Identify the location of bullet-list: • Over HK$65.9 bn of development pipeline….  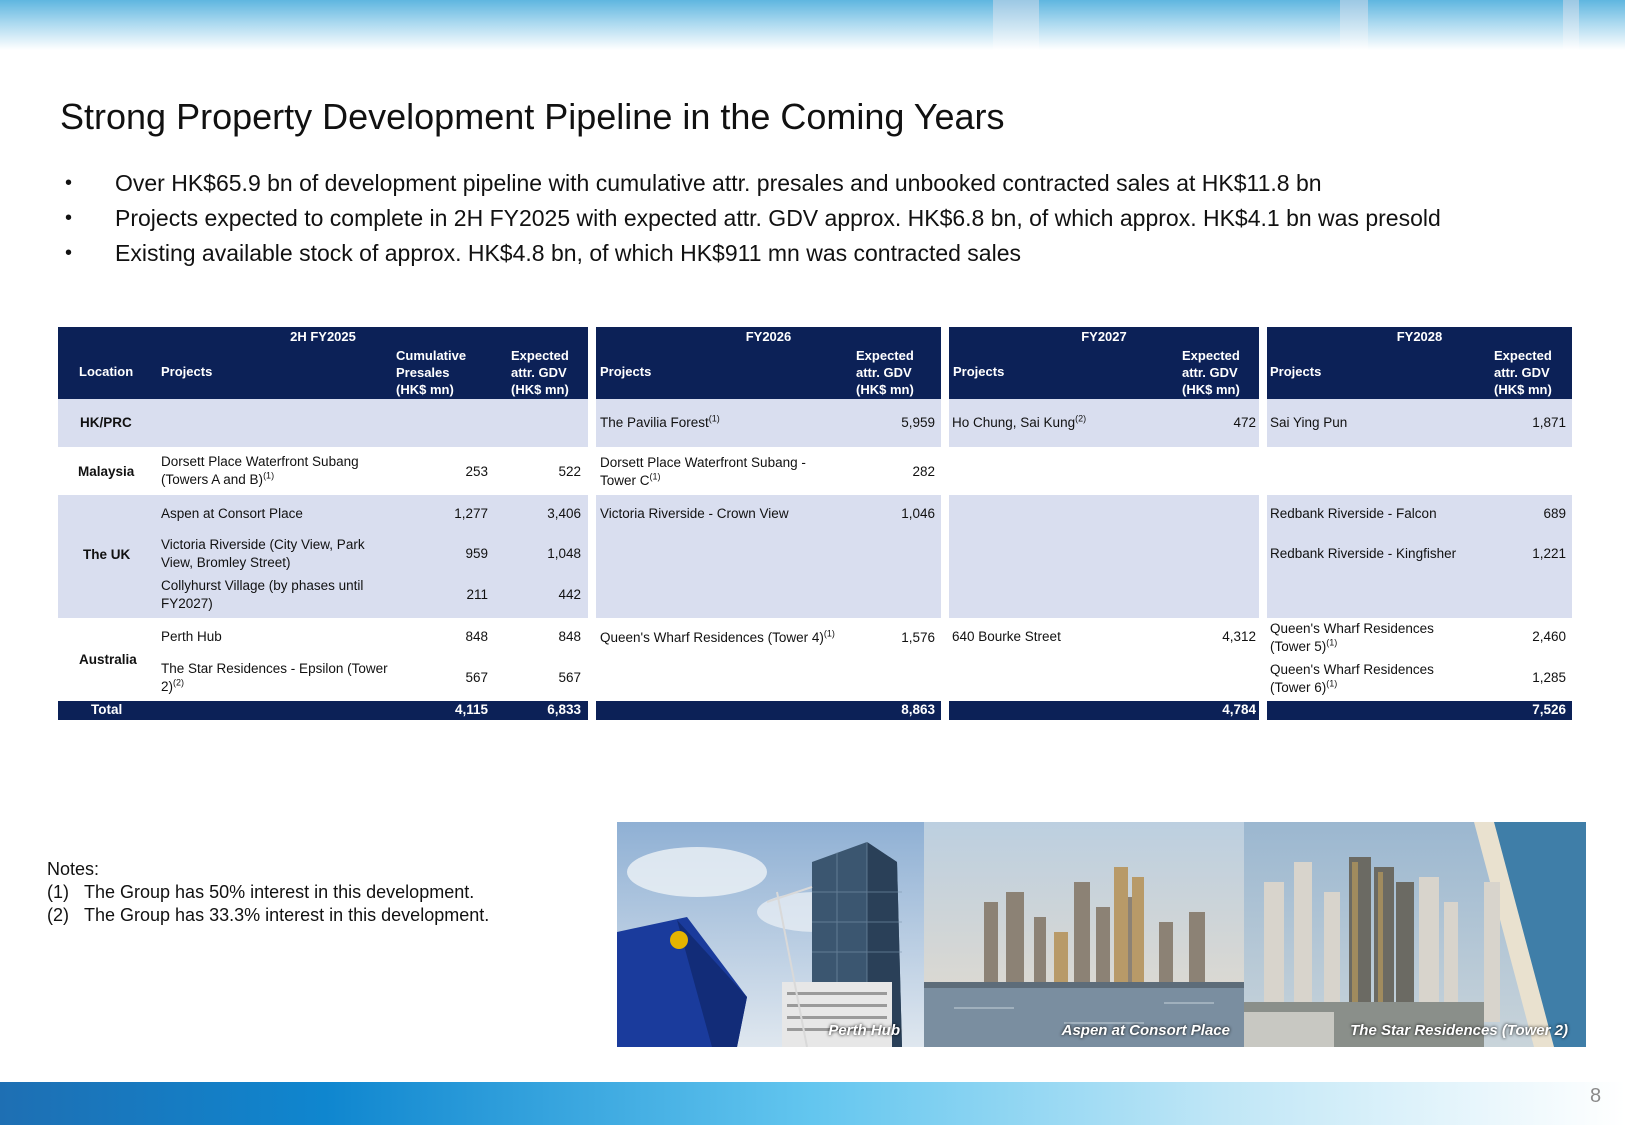
(753, 218).